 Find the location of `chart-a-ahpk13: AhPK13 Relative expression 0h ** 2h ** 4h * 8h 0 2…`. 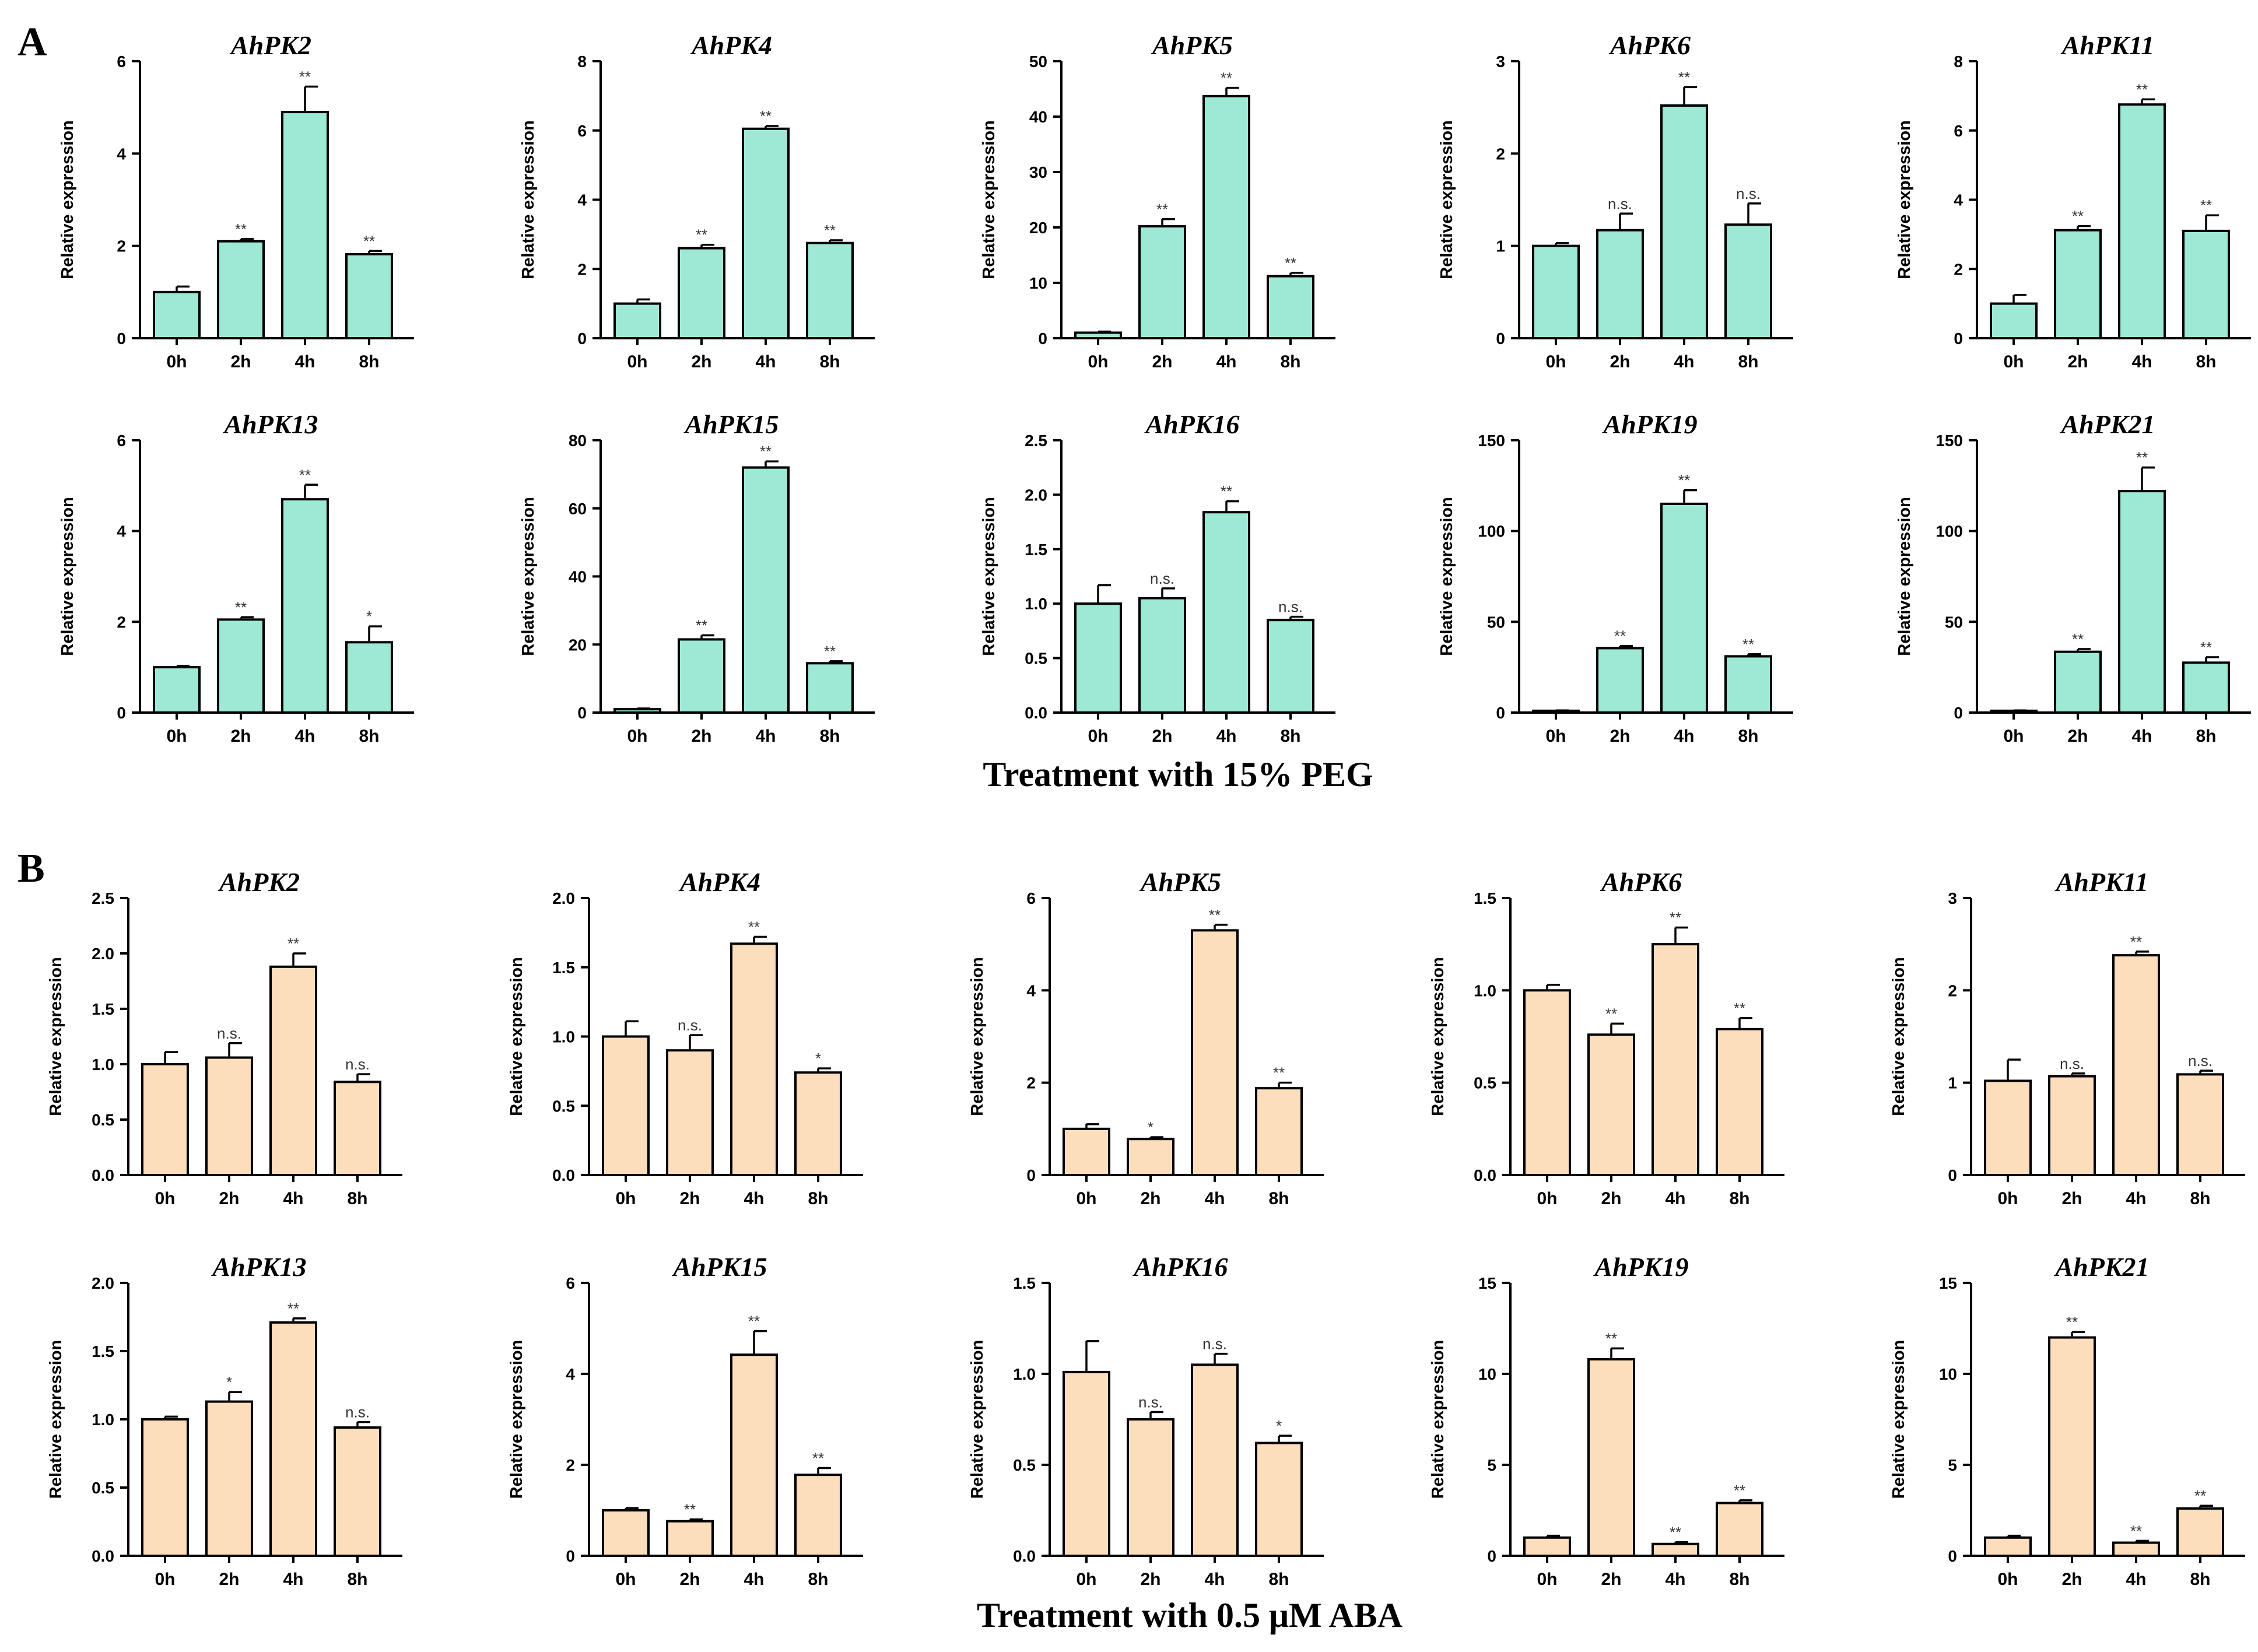

chart-a-ahpk13: AhPK13 Relative expression 0h ** 2h ** 4h * 8h 0 2… is located at coordinates (236, 577).